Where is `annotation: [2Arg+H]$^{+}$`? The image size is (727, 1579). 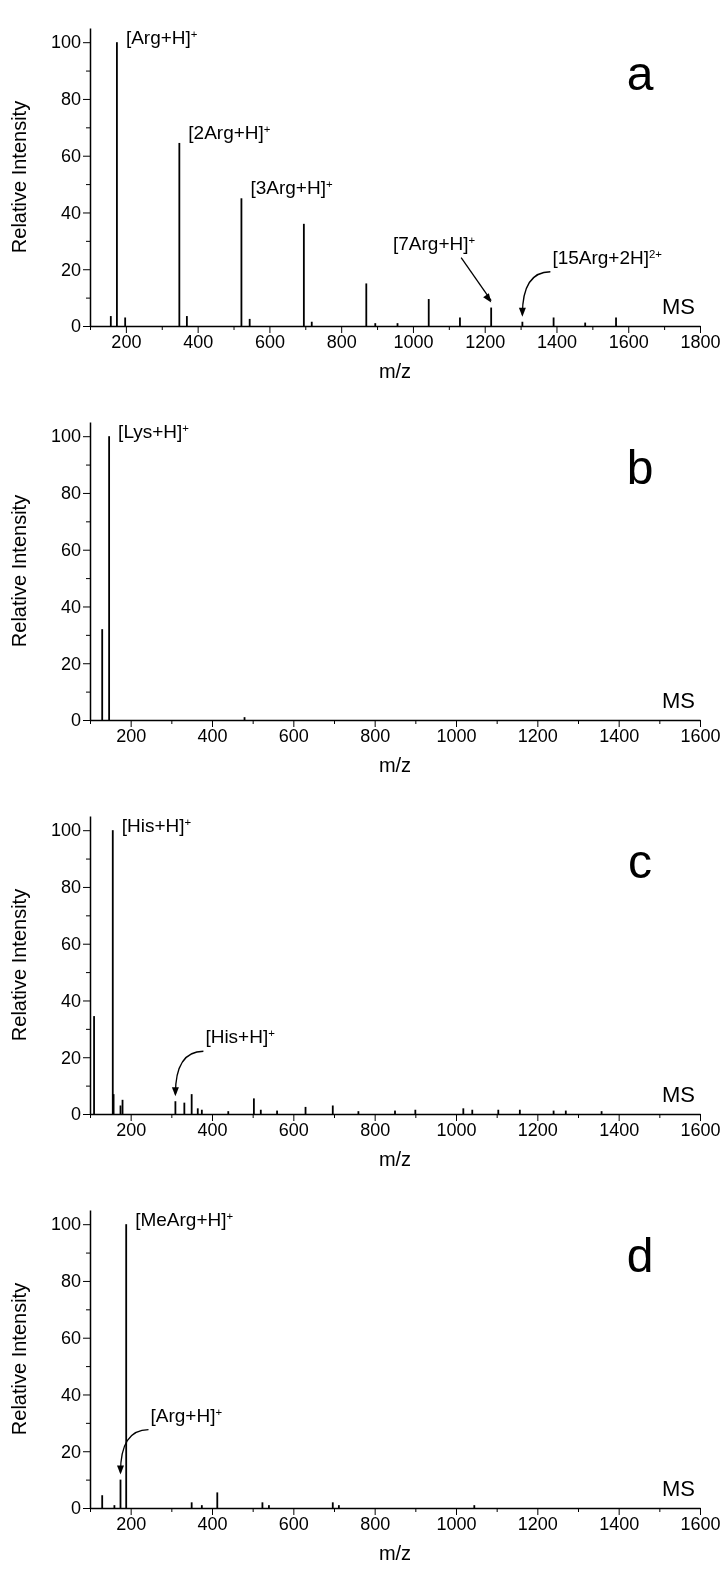 annotation: [2Arg+H]$^{+}$ is located at coordinates (229, 132).